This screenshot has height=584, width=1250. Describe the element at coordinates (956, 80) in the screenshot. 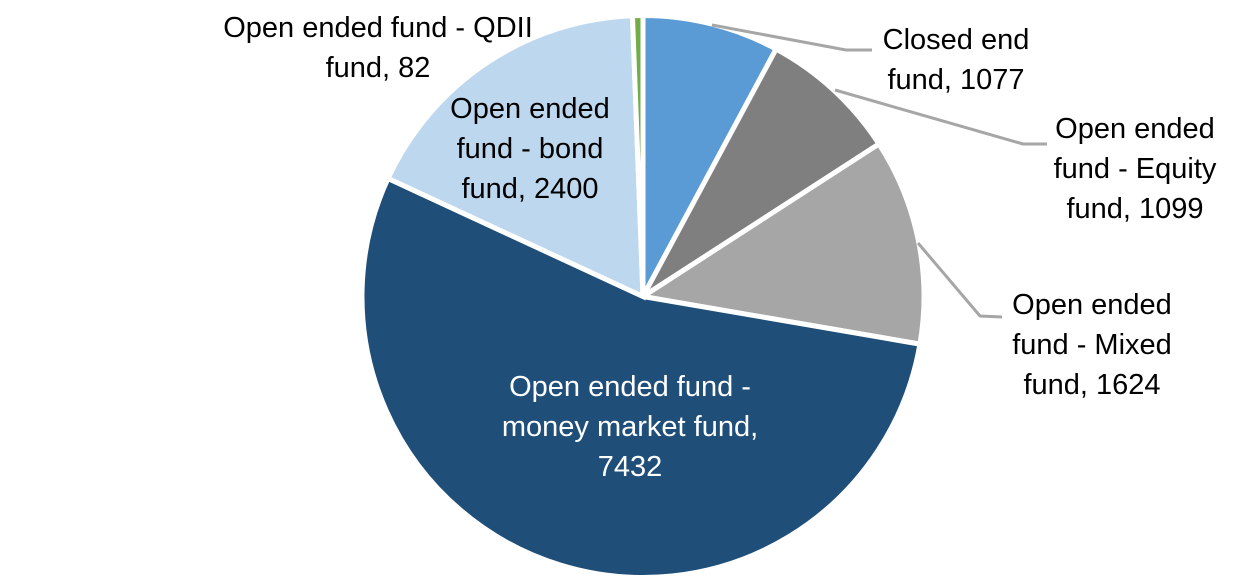

I see `data-label-line: fund, 1077` at that location.